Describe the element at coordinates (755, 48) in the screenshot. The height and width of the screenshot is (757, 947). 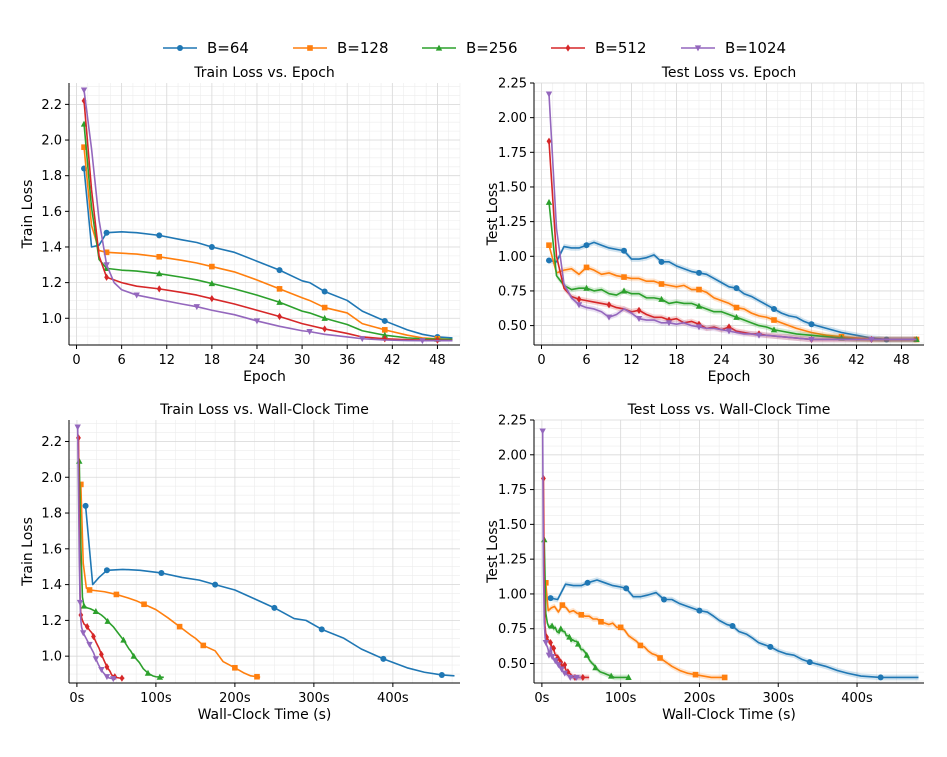
I see `legend-label: B=1024` at that location.